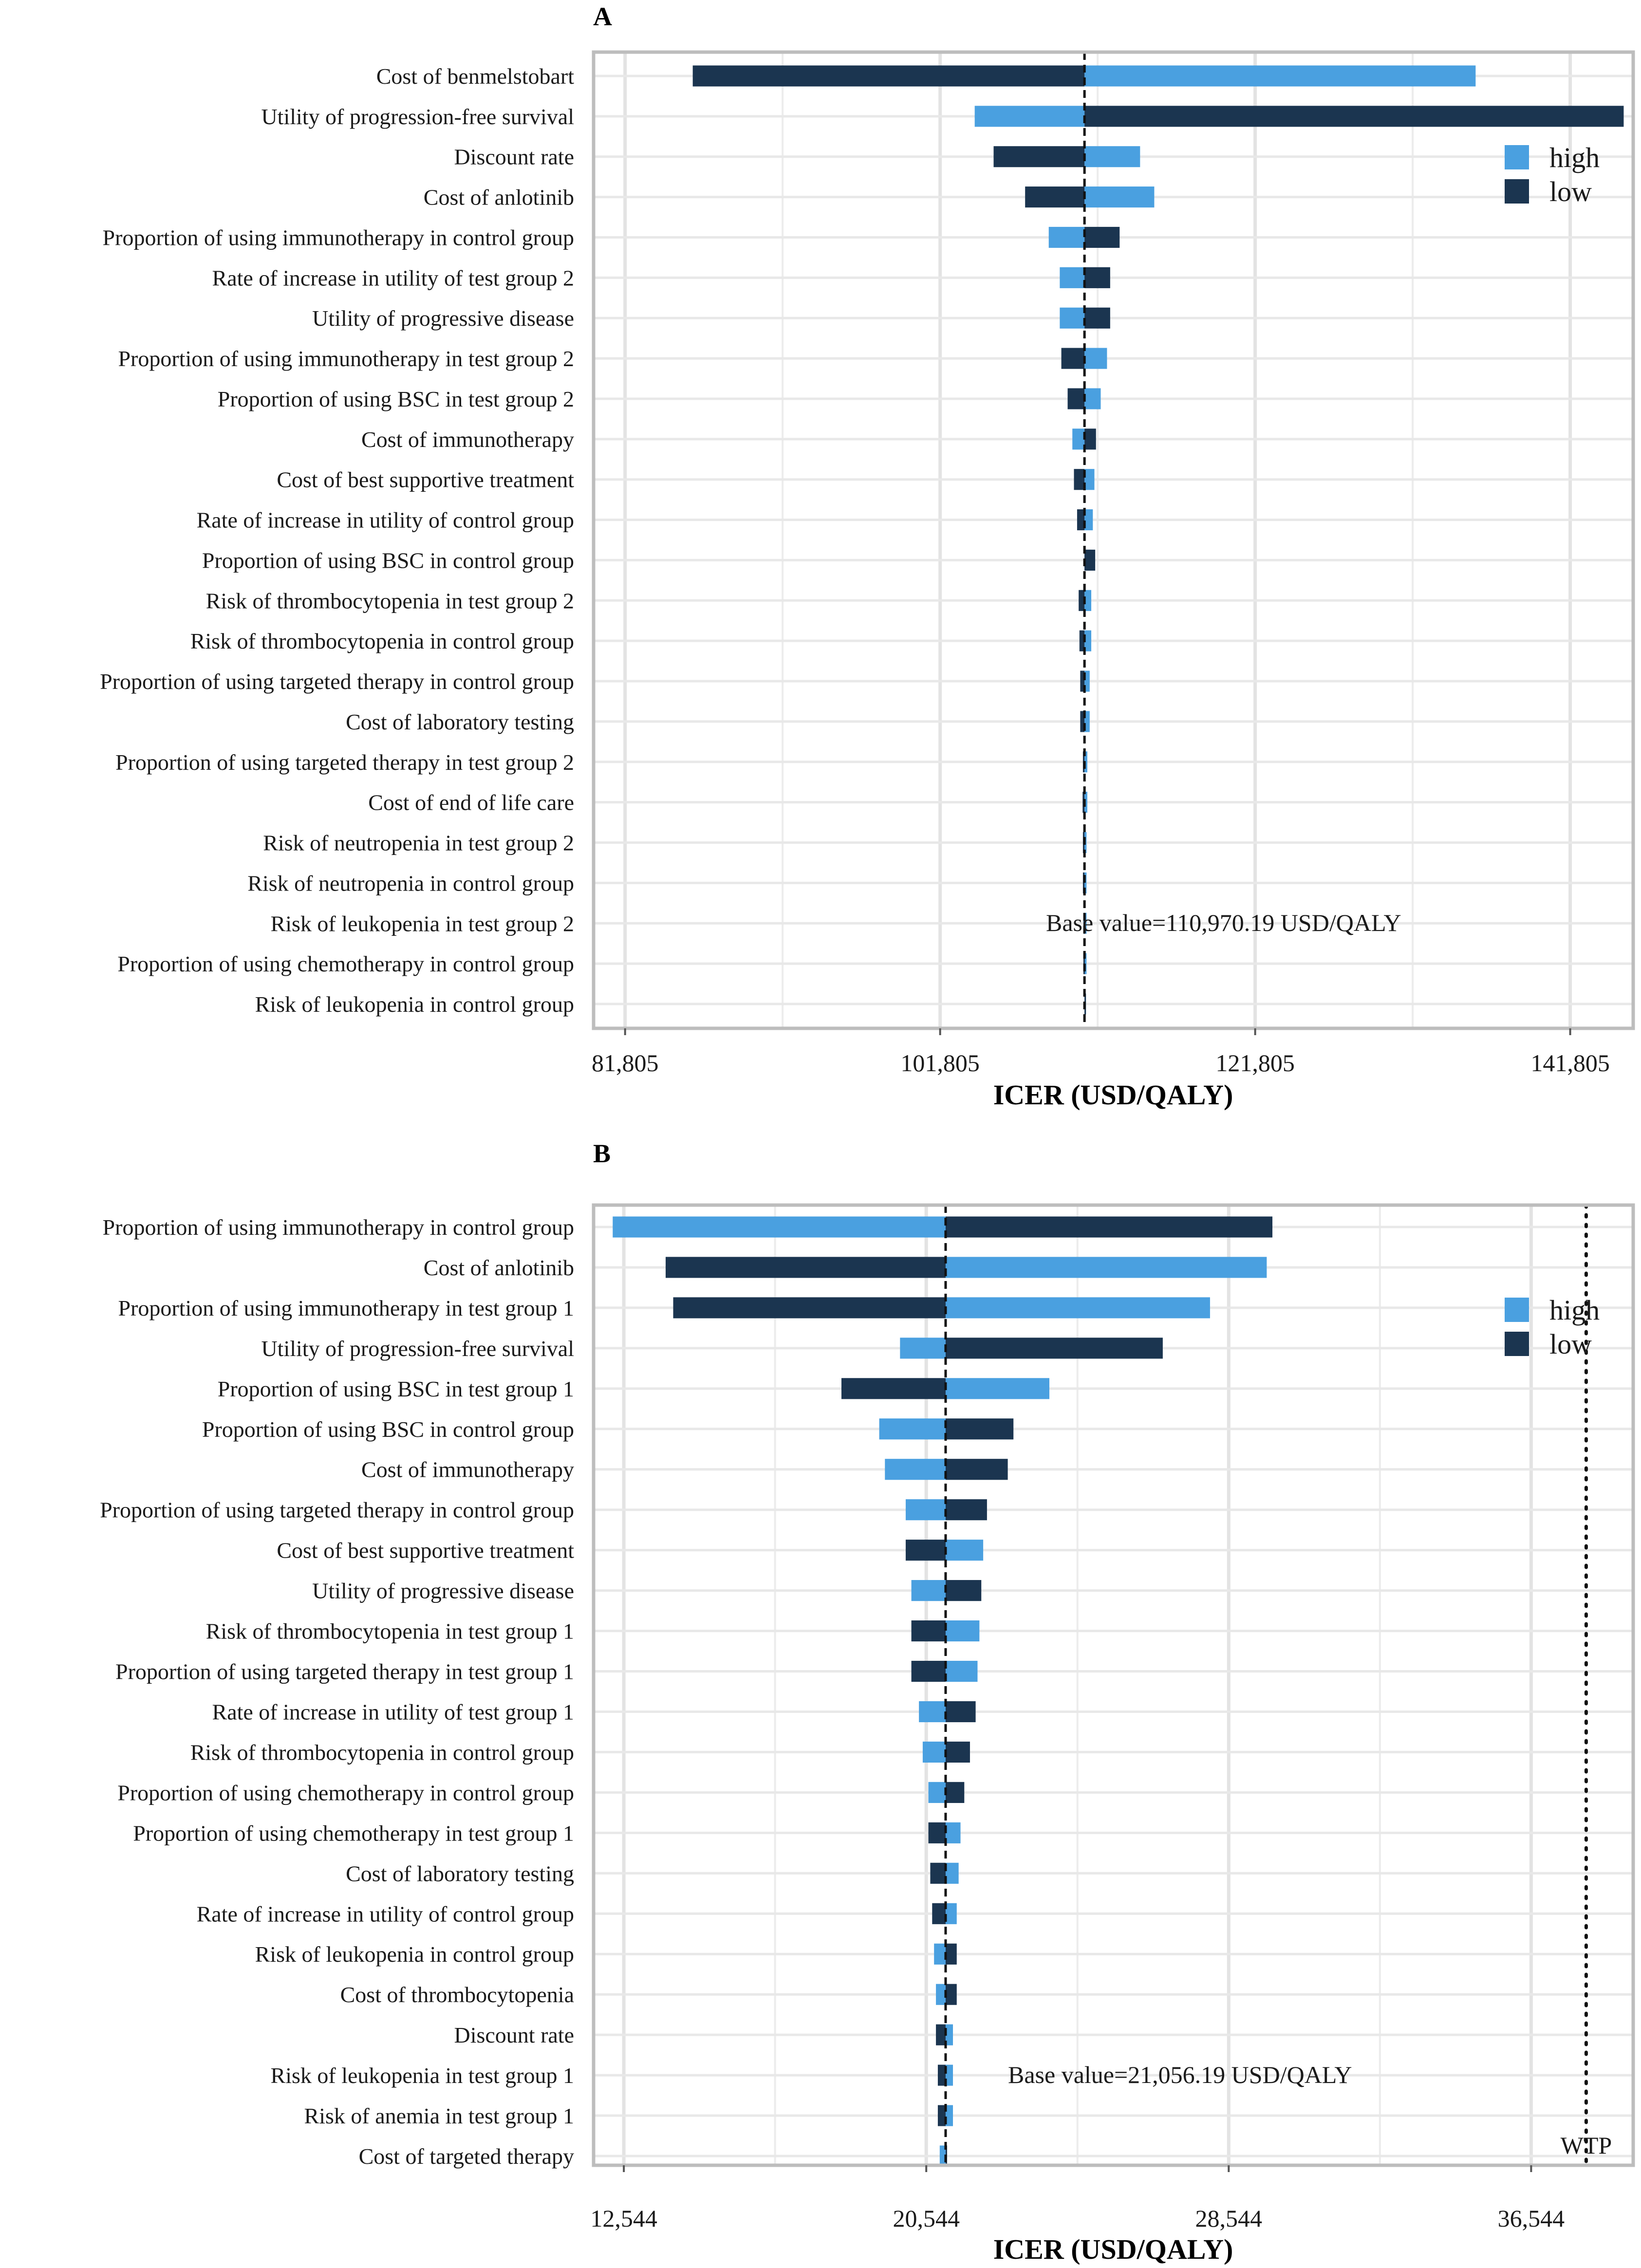 The height and width of the screenshot is (2268, 1641). I want to click on category-label-b: Risk of leukopenia in test group 1, so click(422, 2075).